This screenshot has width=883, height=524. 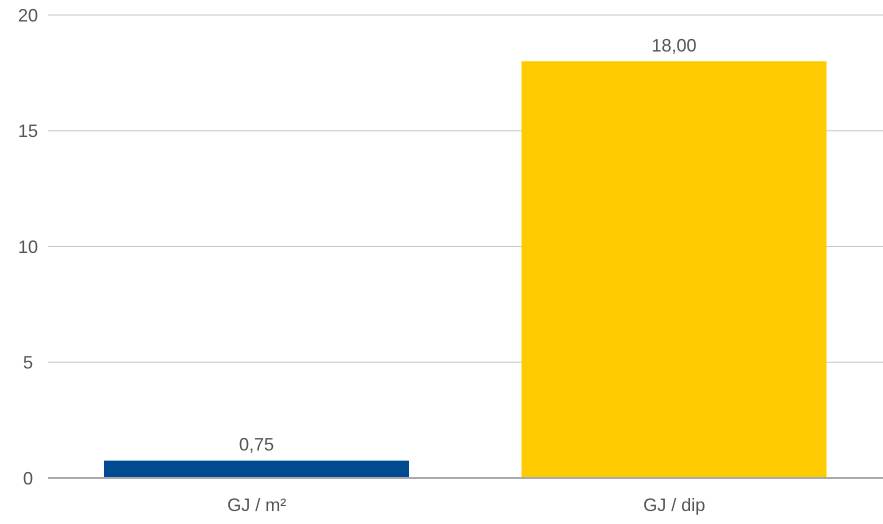 What do you see at coordinates (28, 15) in the screenshot?
I see `y-tick-label: 20` at bounding box center [28, 15].